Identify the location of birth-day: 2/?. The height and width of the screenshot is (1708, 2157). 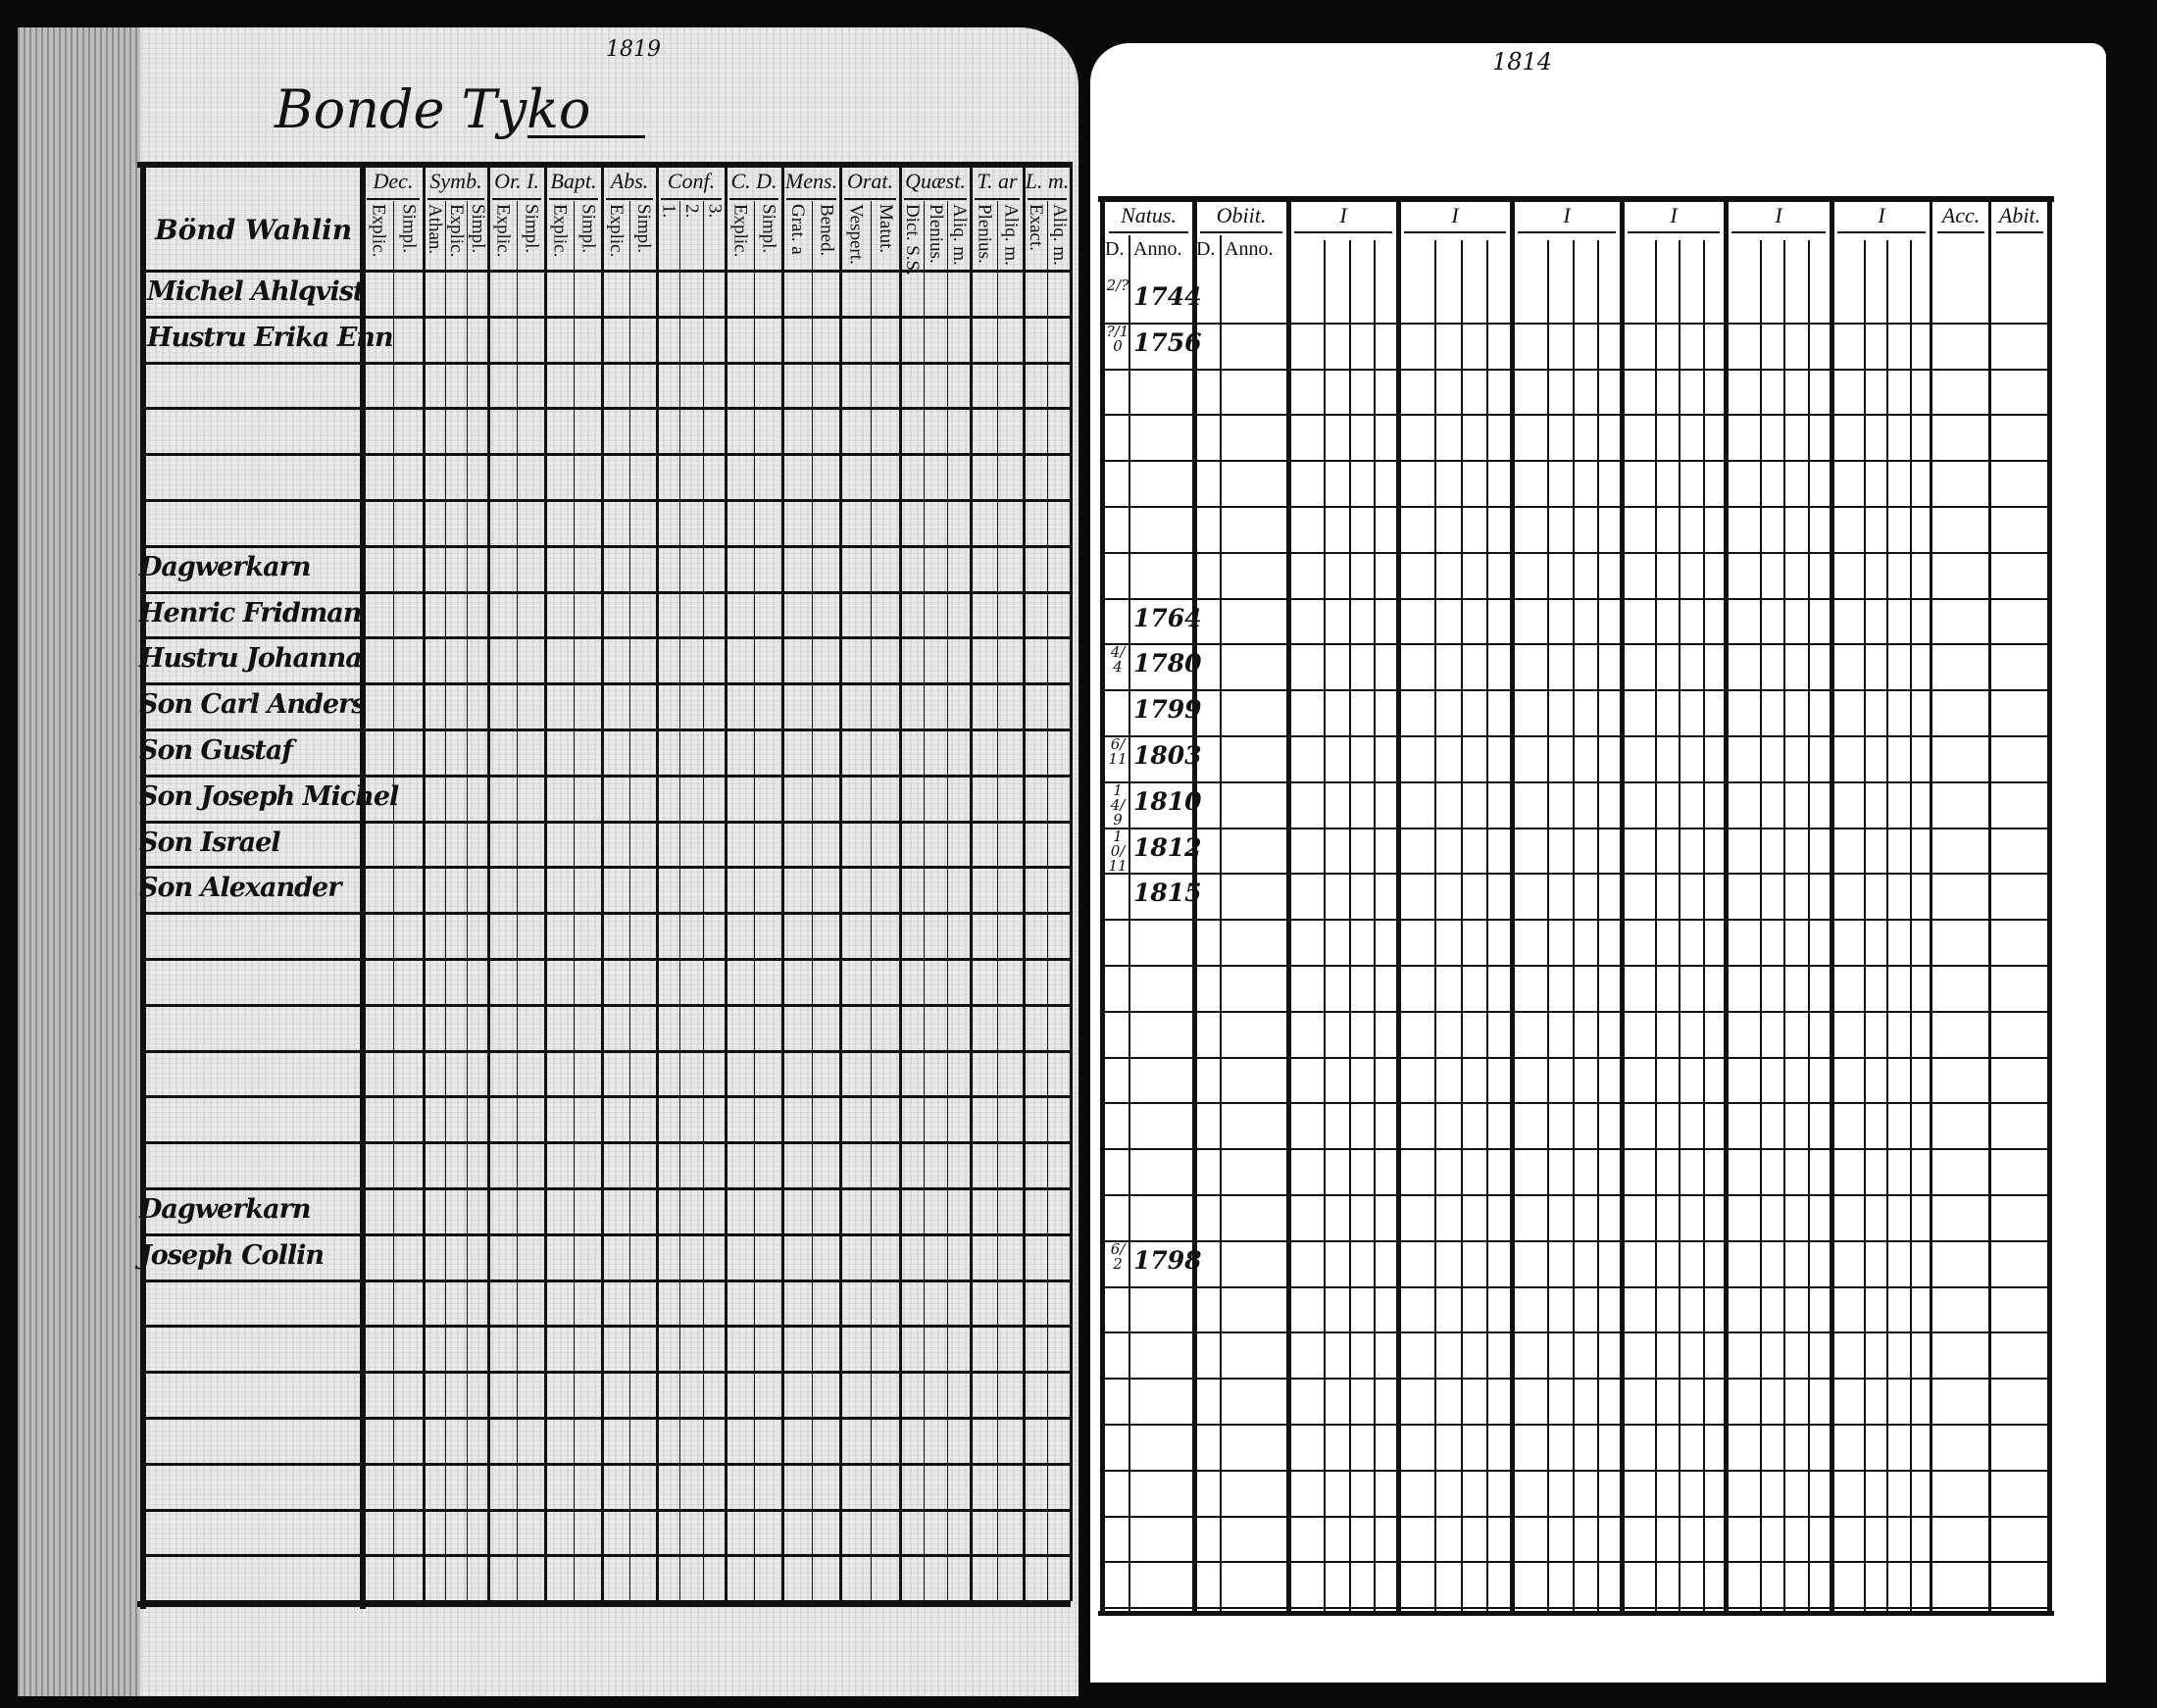
(1117, 285).